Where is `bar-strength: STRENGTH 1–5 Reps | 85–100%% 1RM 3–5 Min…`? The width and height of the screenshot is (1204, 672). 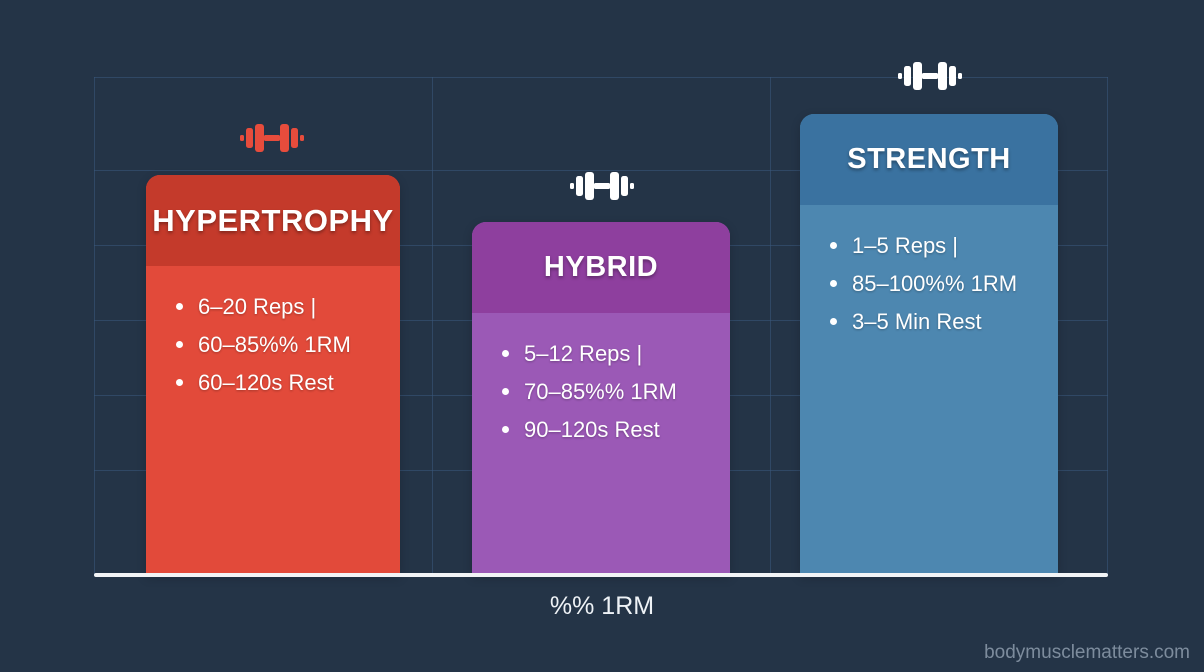 bar-strength: STRENGTH 1–5 Reps | 85–100%% 1RM 3–5 Min… is located at coordinates (929, 344).